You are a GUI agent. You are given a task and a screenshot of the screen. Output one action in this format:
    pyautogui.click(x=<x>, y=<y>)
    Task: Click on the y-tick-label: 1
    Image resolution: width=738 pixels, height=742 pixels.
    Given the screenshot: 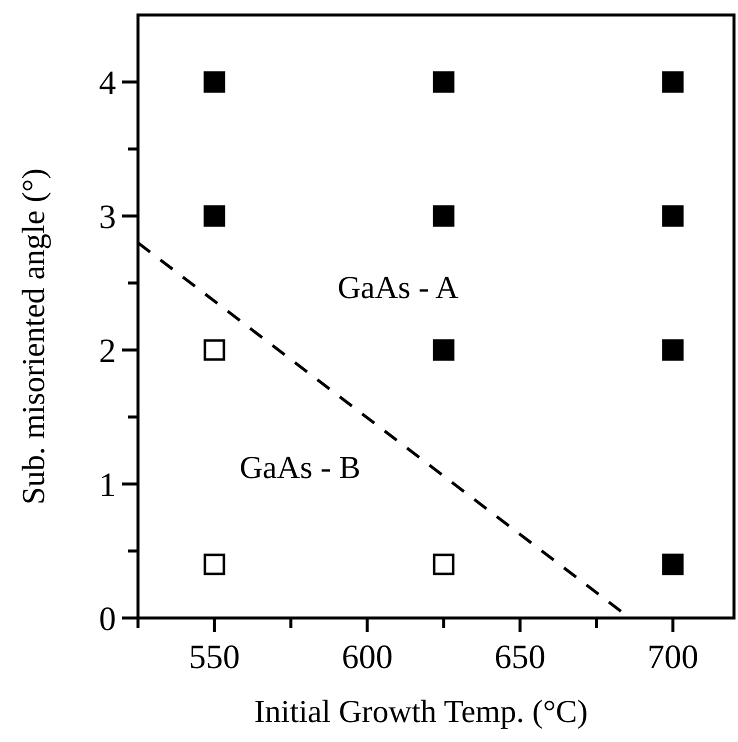 What is the action you would take?
    pyautogui.click(x=107, y=485)
    